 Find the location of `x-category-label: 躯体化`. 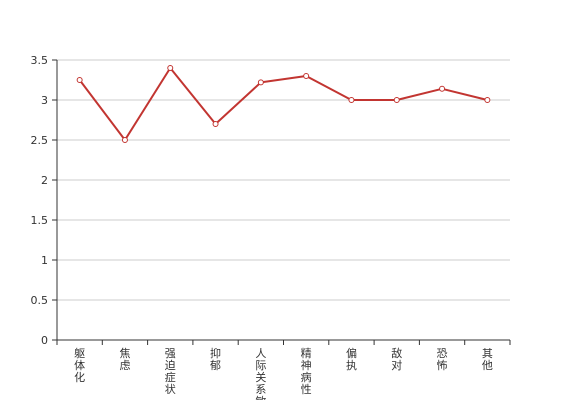

x-category-label: 躯体化 is located at coordinates (79, 365).